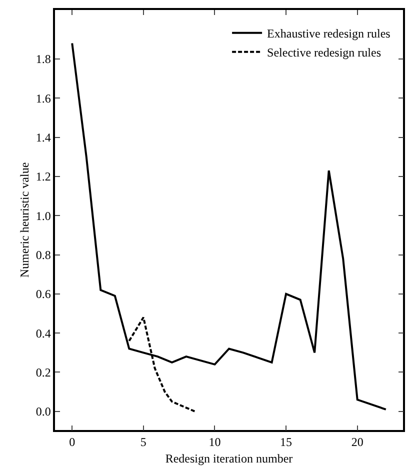 The image size is (409, 475). What do you see at coordinates (43, 372) in the screenshot?
I see `y-tick-label: 0.2` at bounding box center [43, 372].